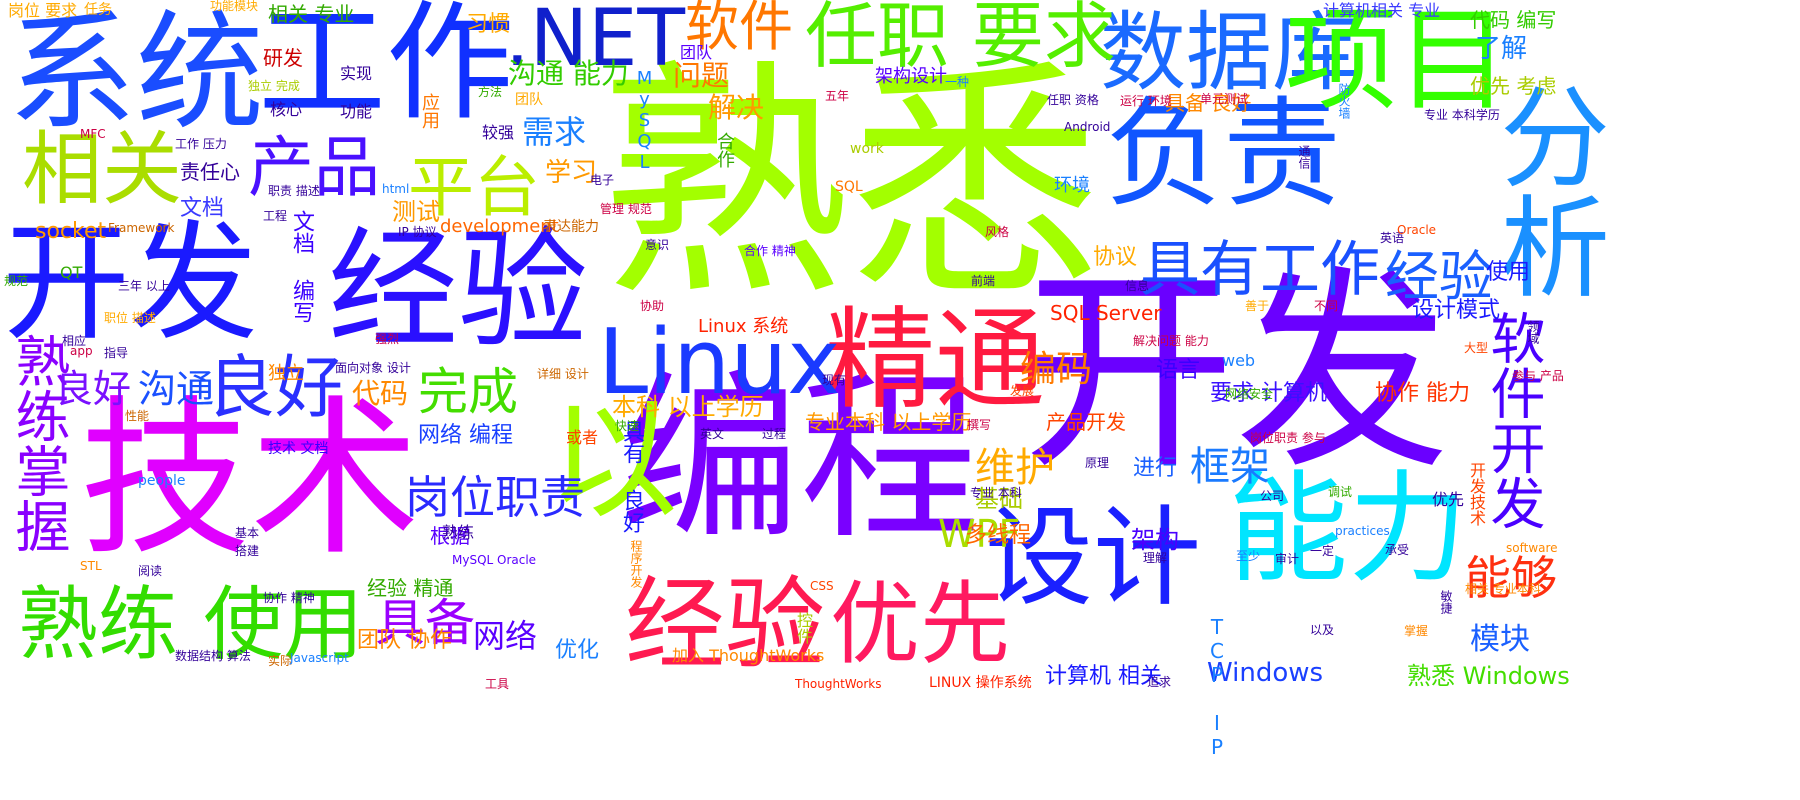 Image resolution: width=1800 pixels, height=800 pixels. Describe the element at coordinates (1287, 559) in the screenshot. I see `word-shenji: 审计` at that location.